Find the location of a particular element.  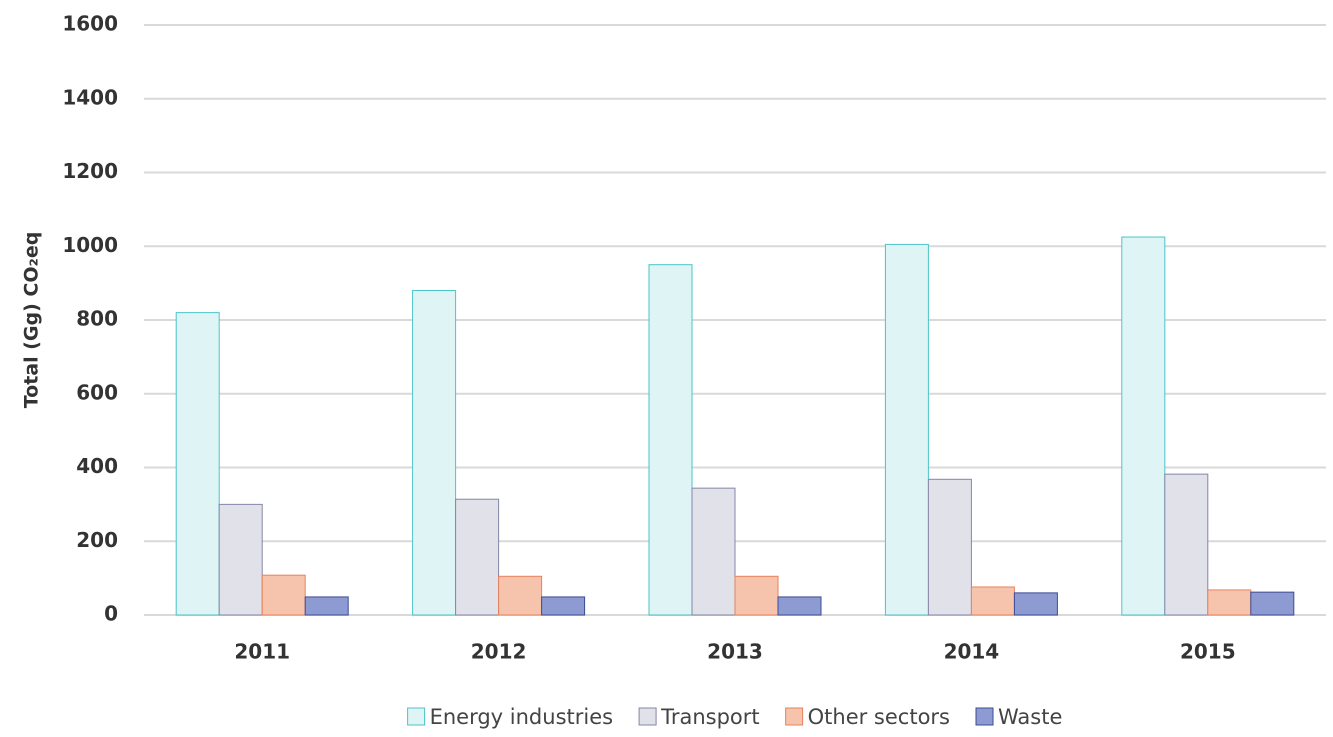

legend-label: Energy industries is located at coordinates (521, 717).